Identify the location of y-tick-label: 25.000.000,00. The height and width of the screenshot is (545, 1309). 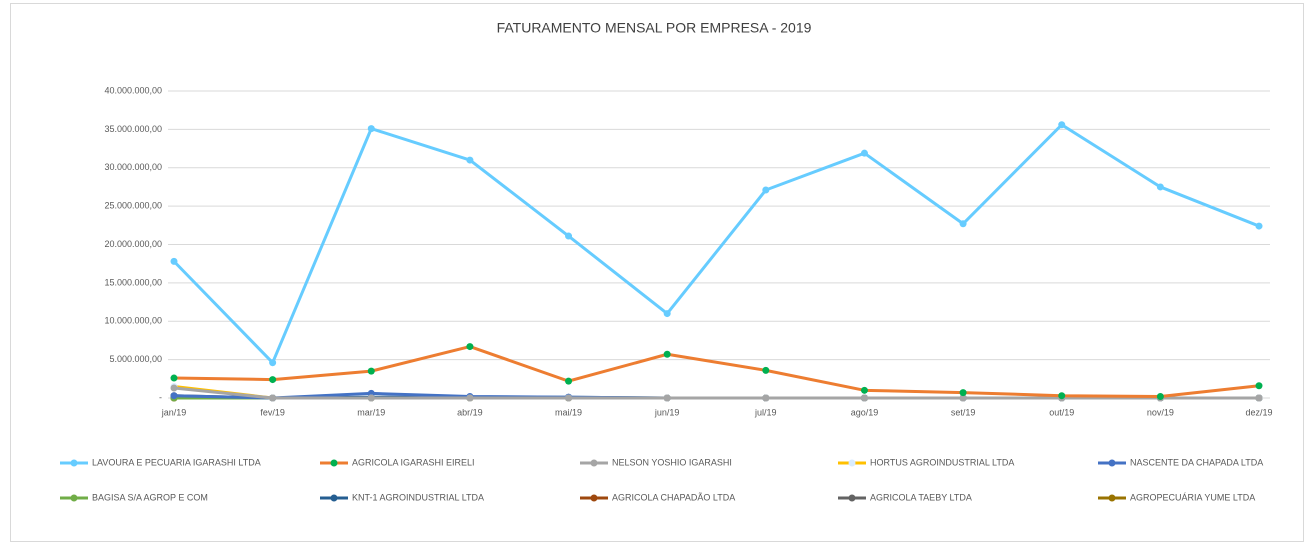
(133, 206).